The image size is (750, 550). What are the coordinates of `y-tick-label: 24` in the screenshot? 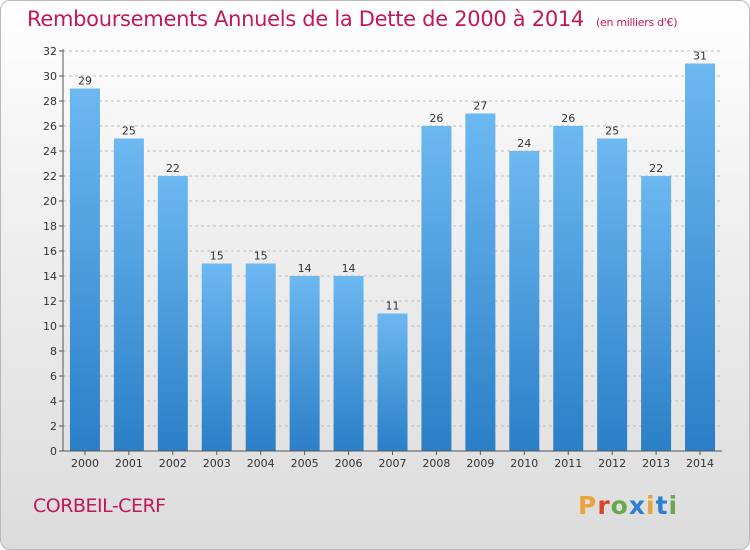 It's located at (50, 151).